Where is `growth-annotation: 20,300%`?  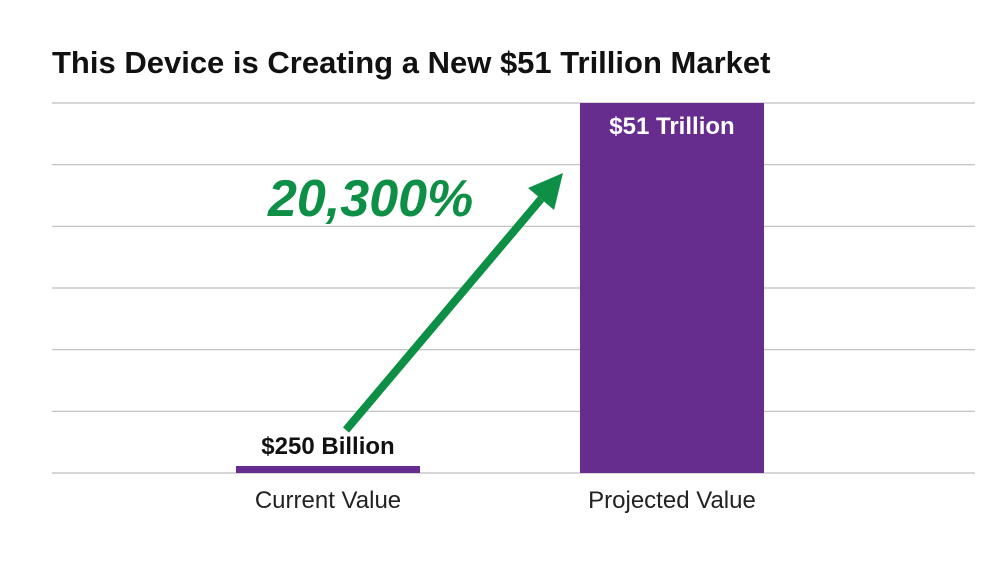 growth-annotation: 20,300% is located at coordinates (415, 301).